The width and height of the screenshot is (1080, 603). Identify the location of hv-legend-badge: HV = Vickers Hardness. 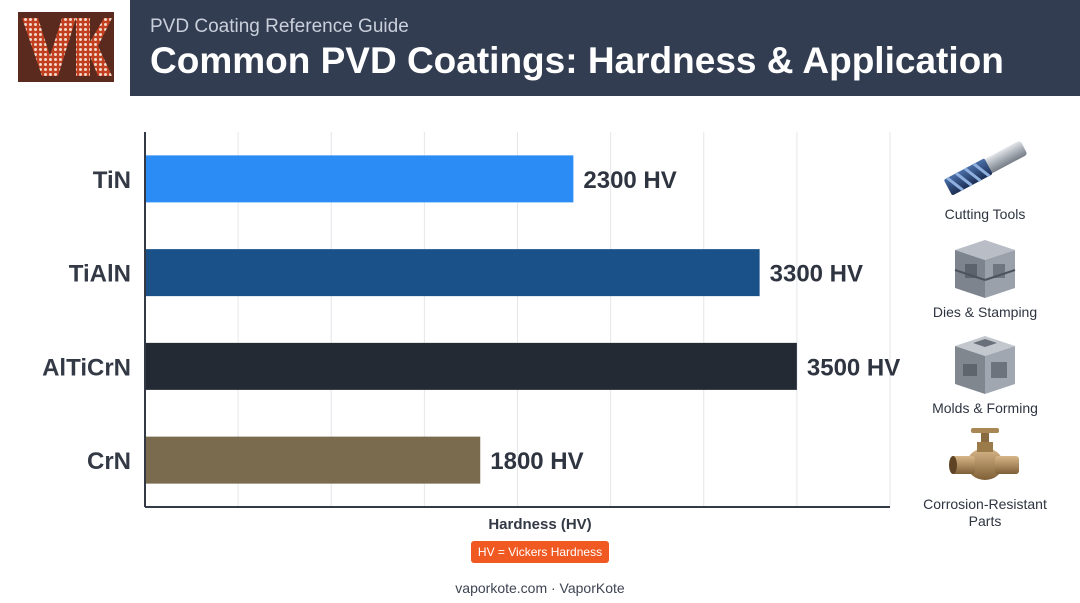
(540, 552).